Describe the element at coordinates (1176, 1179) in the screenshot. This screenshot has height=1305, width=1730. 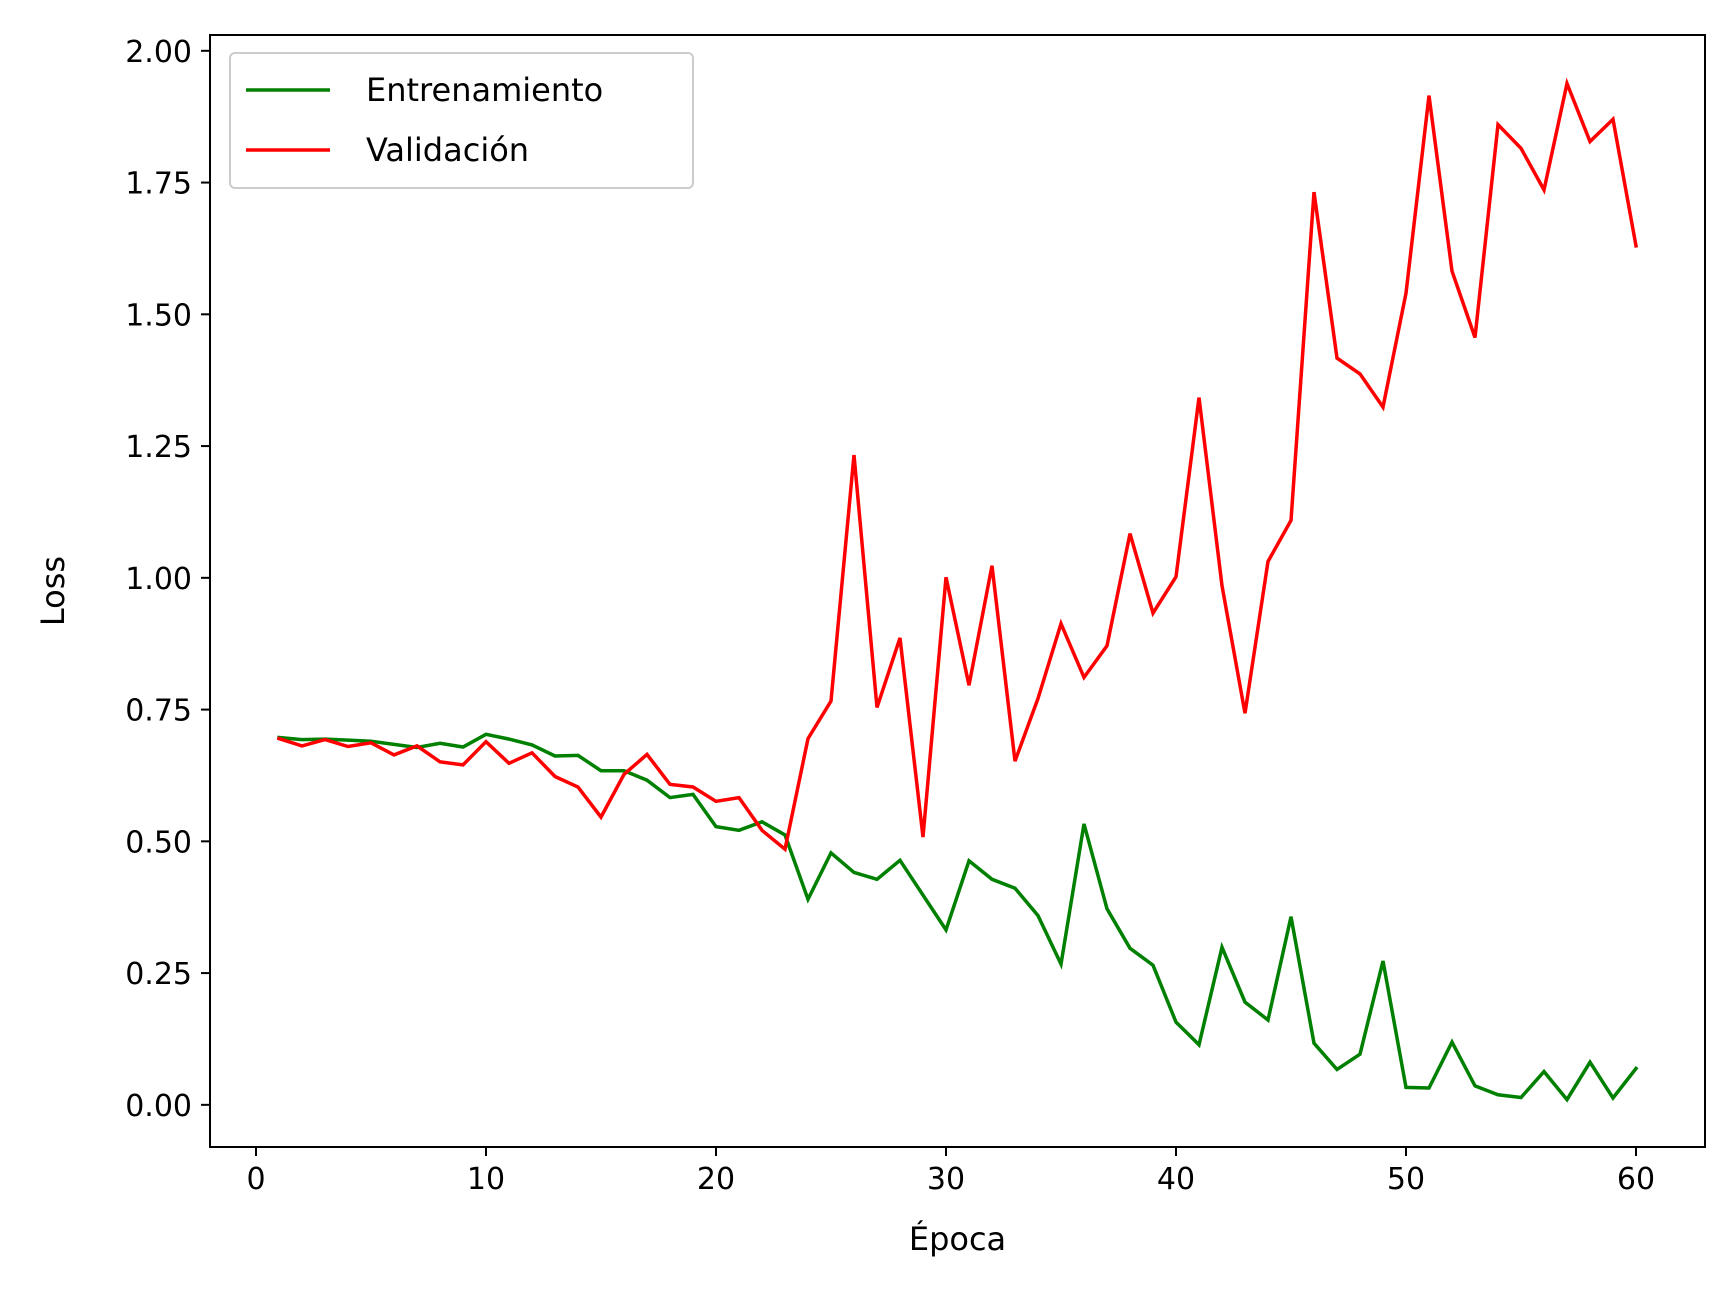
I see `x-tick-label: 40` at that location.